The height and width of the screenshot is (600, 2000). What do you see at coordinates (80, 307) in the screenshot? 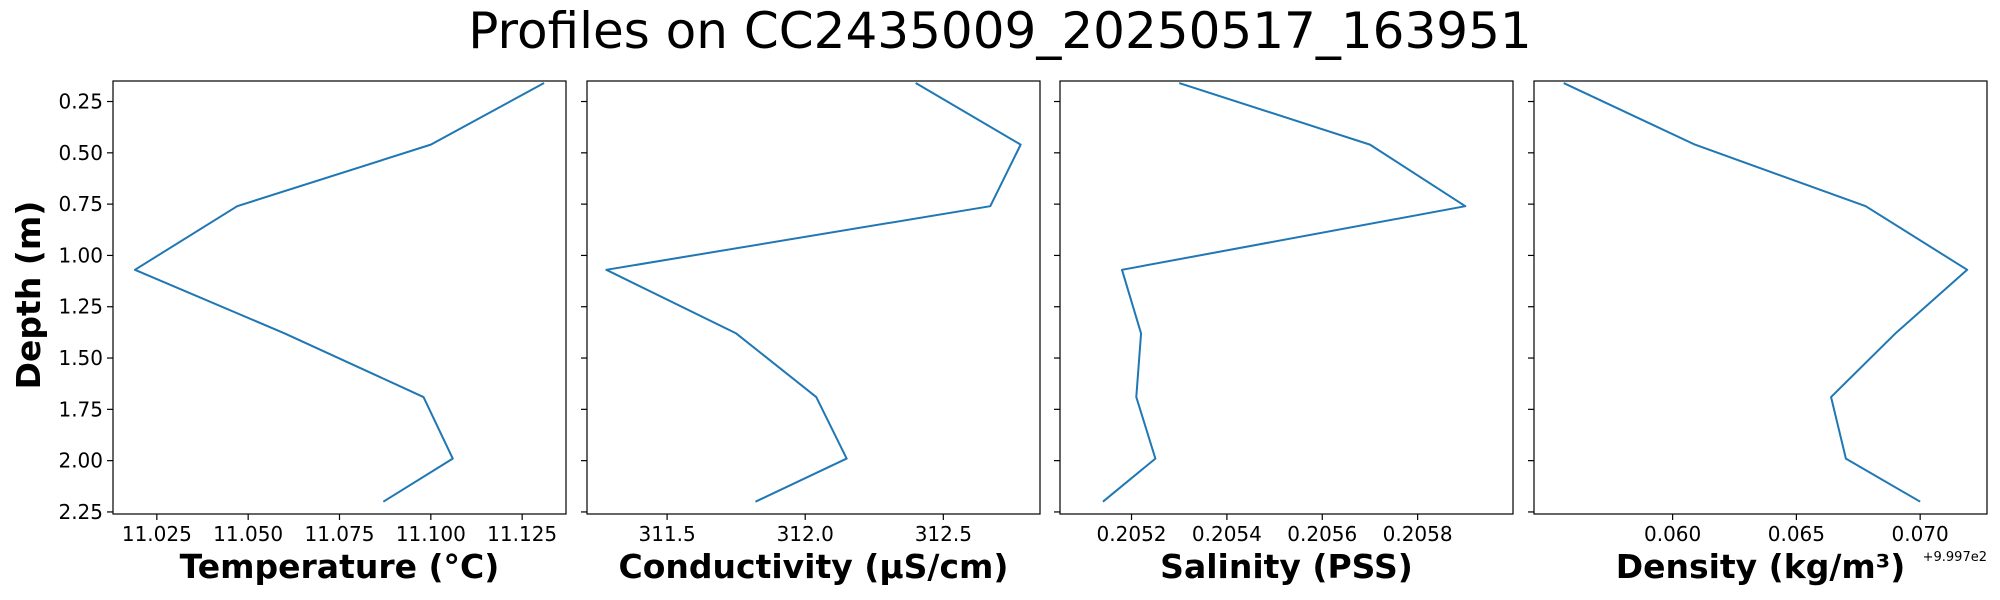
I see `temperature-y-tick-label: 1.25` at bounding box center [80, 307].